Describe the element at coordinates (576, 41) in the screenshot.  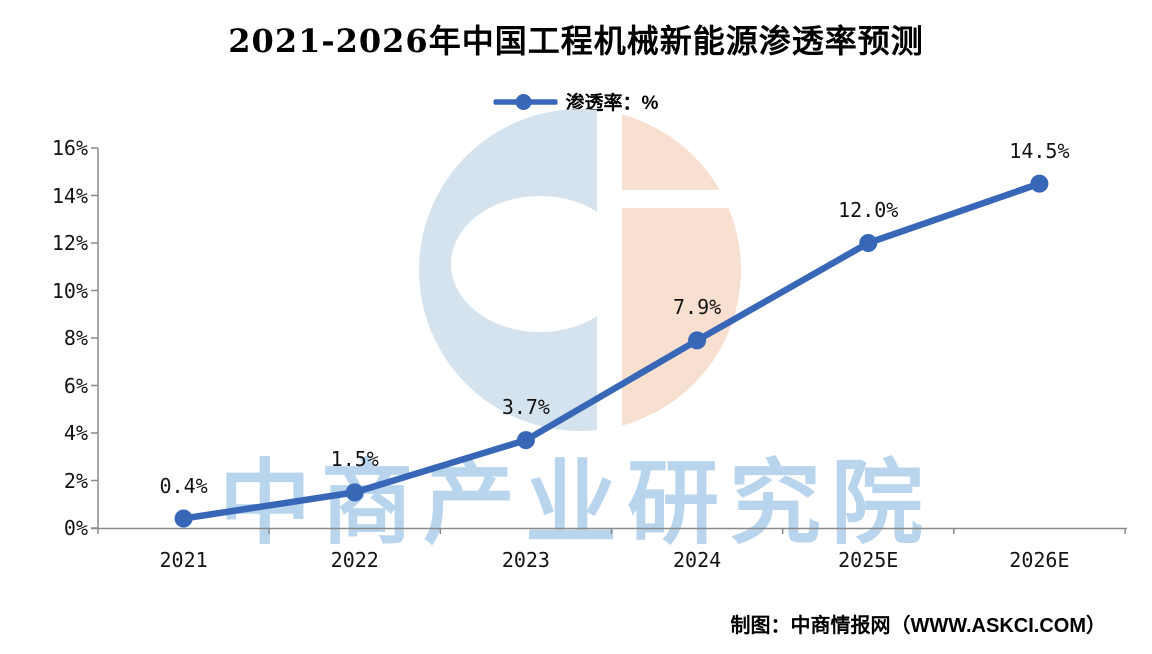
I see `chart-title: 2021-2026年中国工程机械新能源渗透率预测` at that location.